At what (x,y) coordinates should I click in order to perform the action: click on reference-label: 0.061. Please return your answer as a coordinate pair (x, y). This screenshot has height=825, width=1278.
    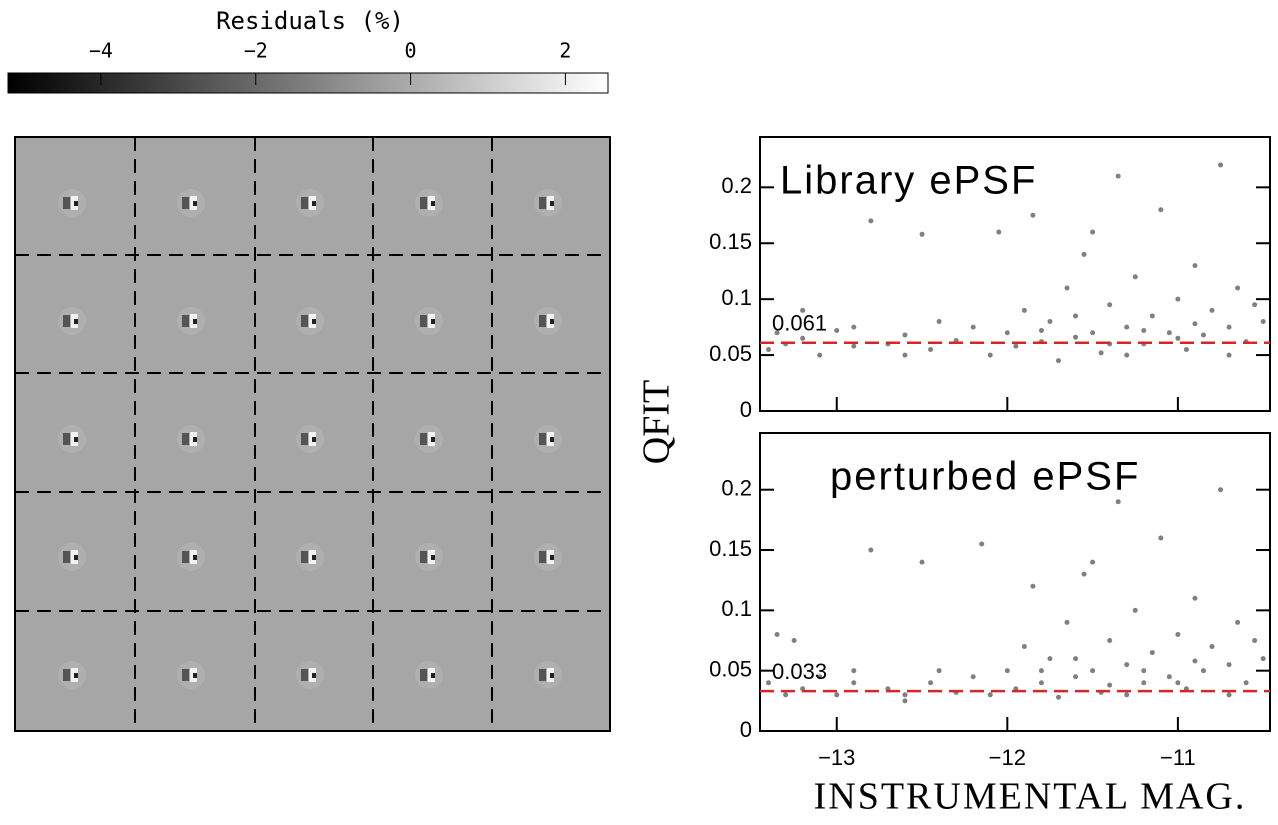
    Looking at the image, I should click on (799, 323).